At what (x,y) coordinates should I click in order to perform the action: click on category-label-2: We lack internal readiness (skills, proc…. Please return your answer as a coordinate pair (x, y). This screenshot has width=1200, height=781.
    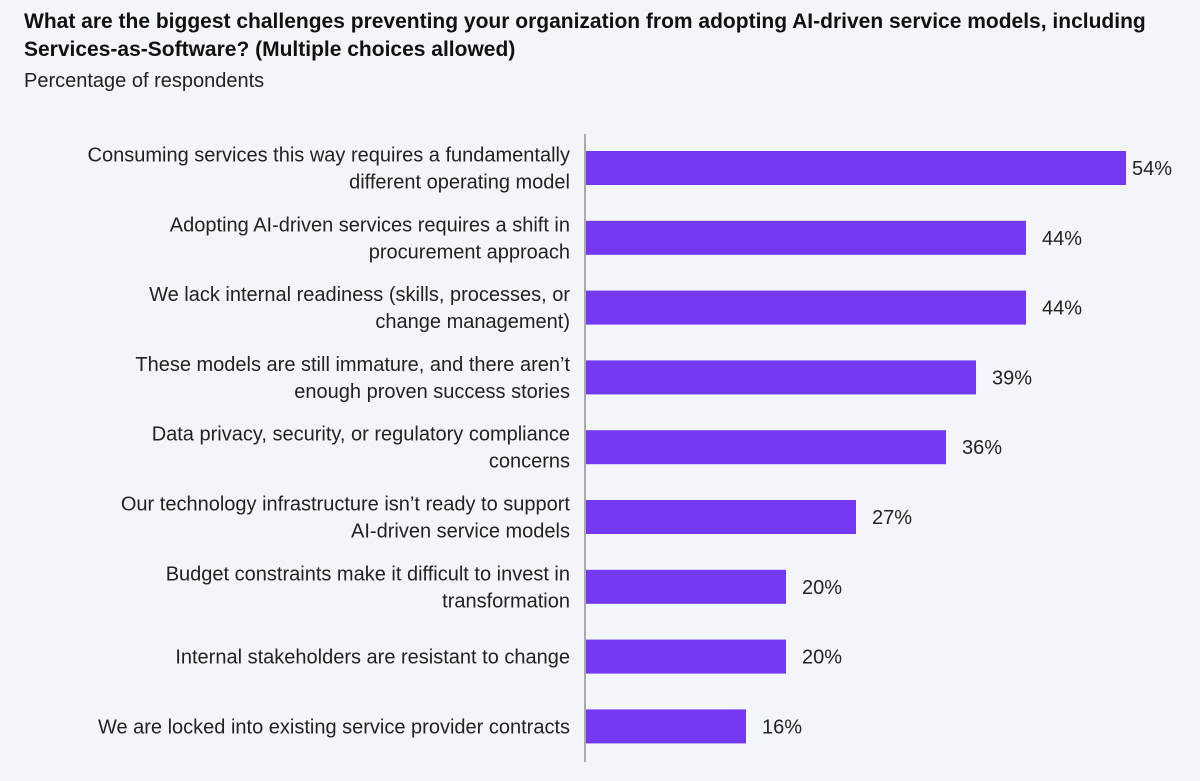
    Looking at the image, I should click on (359, 308).